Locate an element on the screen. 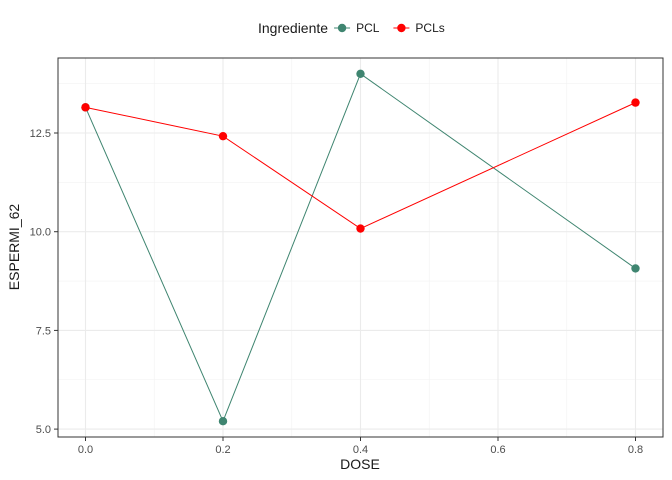 The width and height of the screenshot is (672, 480). x-tick-label: 0.4 is located at coordinates (360, 450).